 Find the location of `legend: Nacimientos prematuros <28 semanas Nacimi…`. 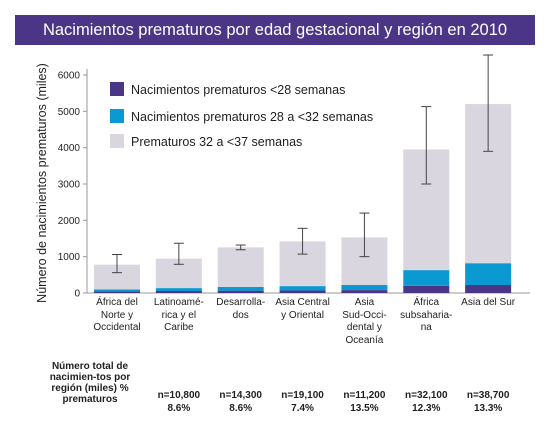

legend: Nacimientos prematuros <28 semanas Nacimi… is located at coordinates (241, 115).